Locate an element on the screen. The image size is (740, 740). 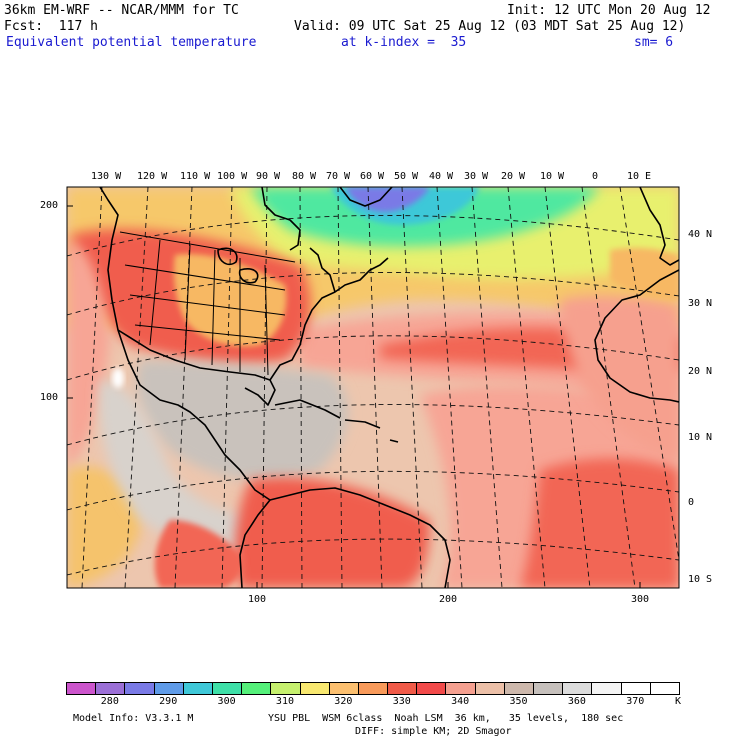
colorbar-units: K is located at coordinates (678, 701).